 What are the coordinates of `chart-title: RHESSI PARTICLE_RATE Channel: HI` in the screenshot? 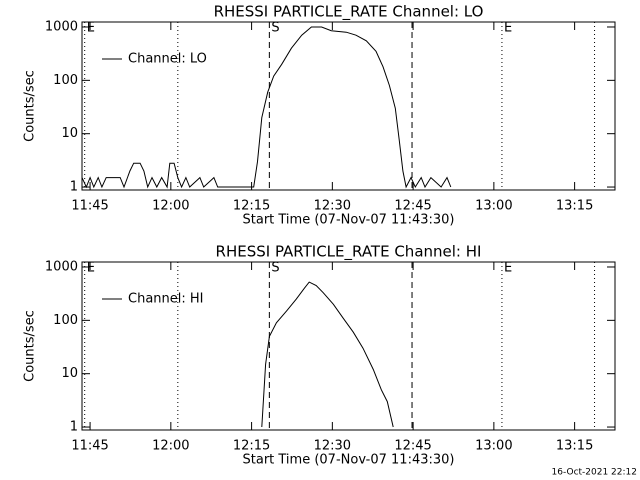 It's located at (349, 252).